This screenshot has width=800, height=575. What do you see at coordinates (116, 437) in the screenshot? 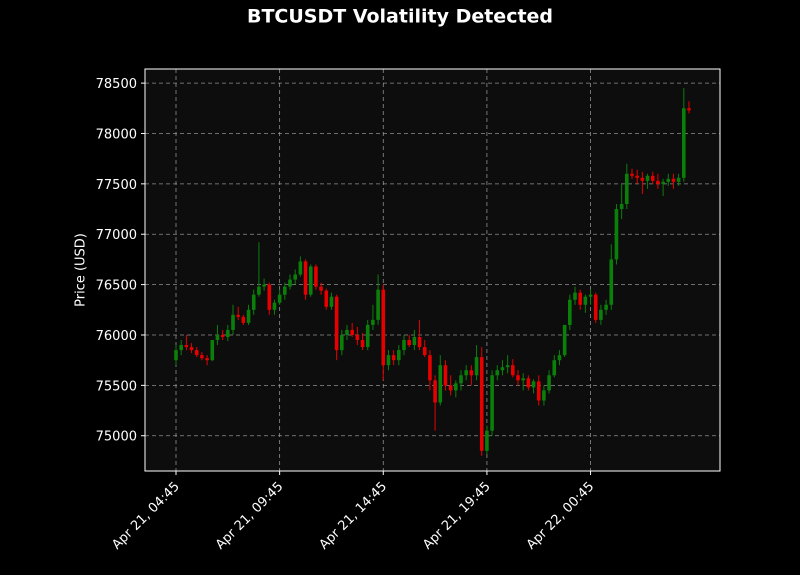
I see `y-tick-label: 75000` at bounding box center [116, 437].